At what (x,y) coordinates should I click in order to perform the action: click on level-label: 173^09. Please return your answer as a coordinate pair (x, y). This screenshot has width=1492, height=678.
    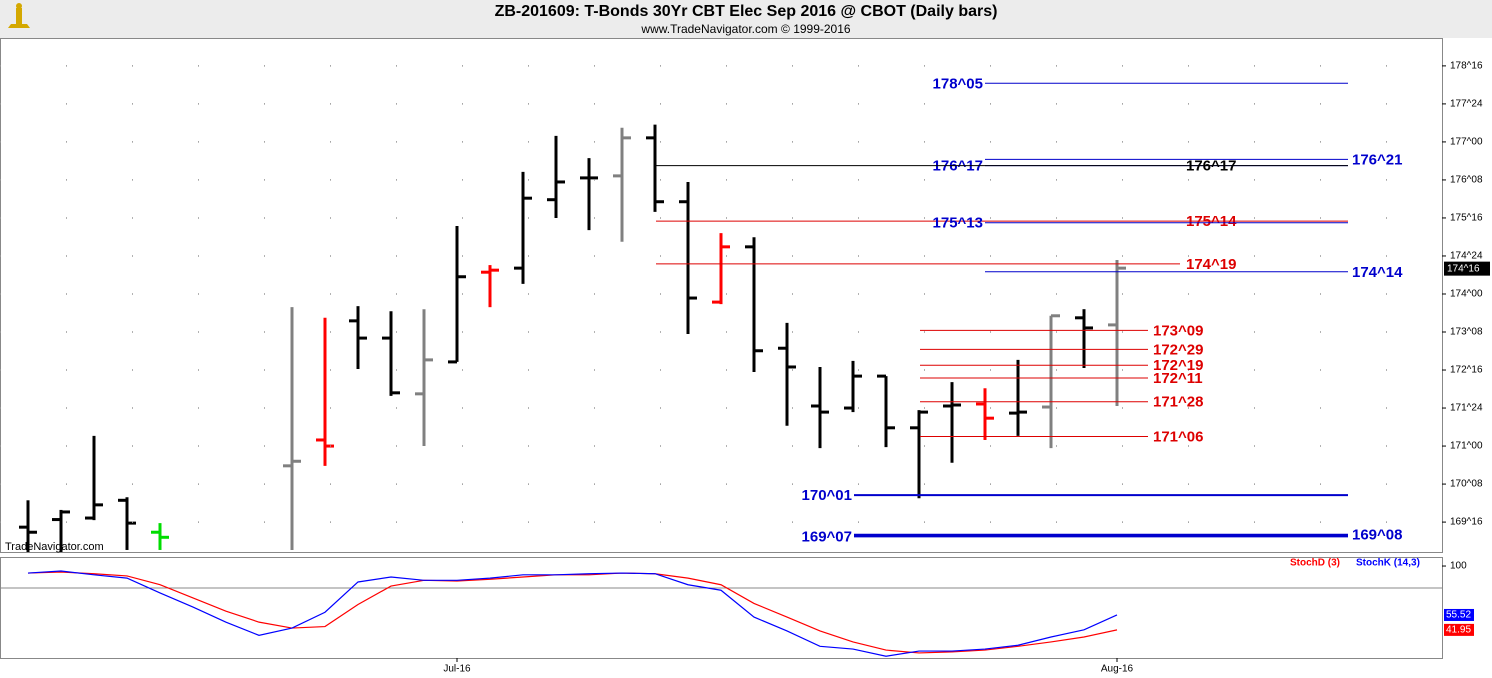
    Looking at the image, I should click on (1178, 330).